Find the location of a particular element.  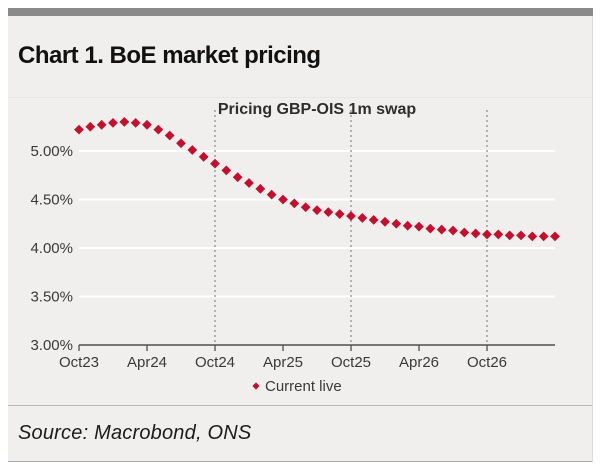

chart-subtitle: Pricing GBP-OIS 1m swap is located at coordinates (317, 109).